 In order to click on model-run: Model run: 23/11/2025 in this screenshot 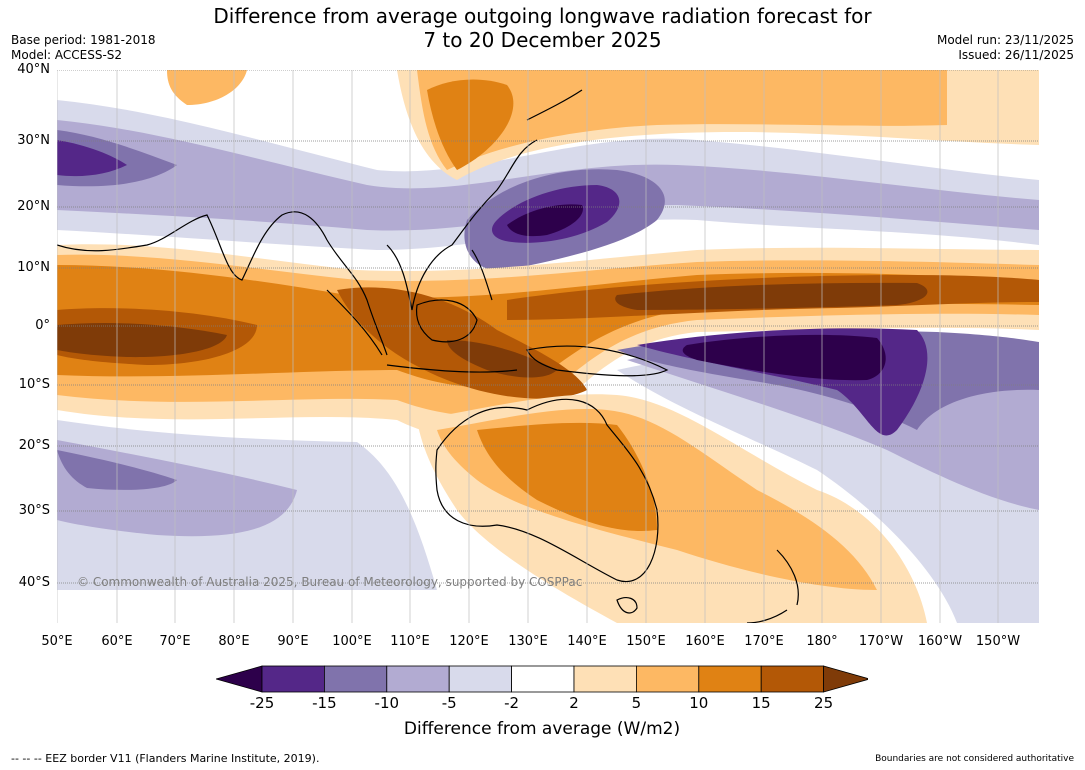, I will do `click(1005, 40)`.